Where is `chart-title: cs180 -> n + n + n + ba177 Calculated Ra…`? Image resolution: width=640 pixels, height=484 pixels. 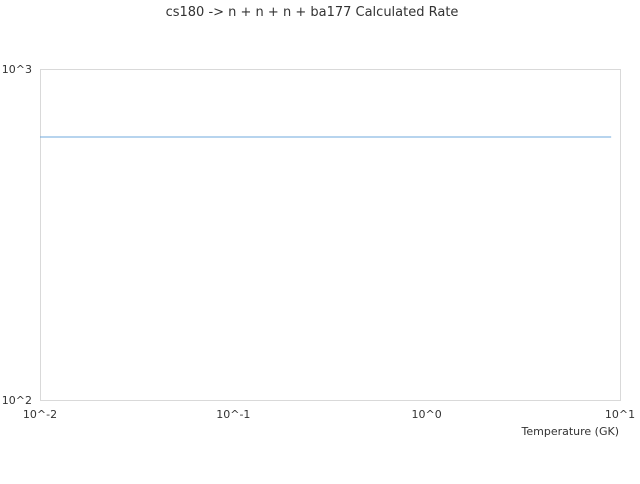 chart-title: cs180 -> n + n + n + ba177 Calculated Ra… is located at coordinates (312, 12).